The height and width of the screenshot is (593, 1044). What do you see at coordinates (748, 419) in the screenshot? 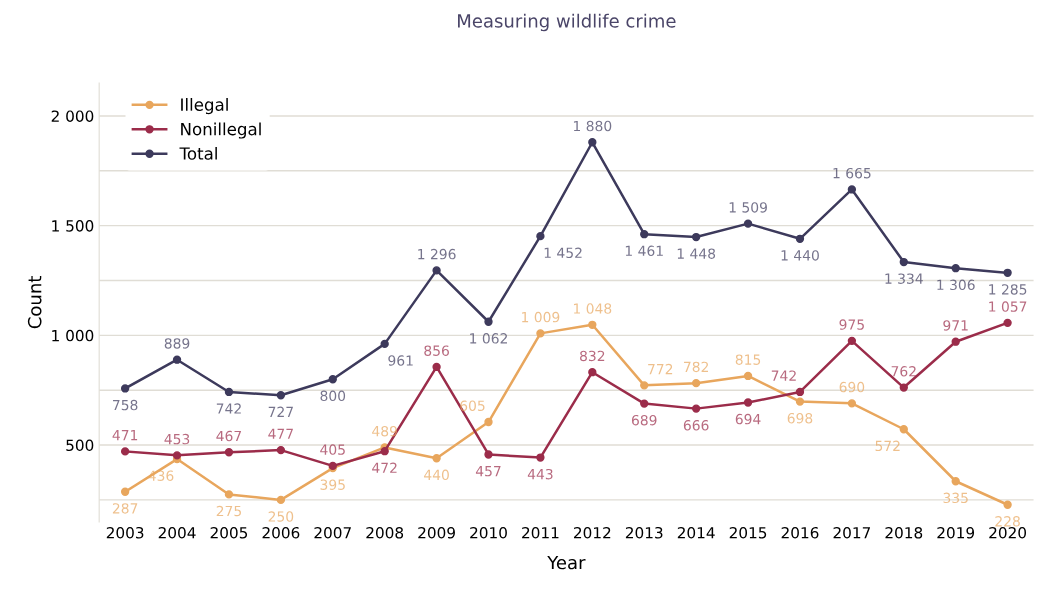
I see `data-label: 694` at bounding box center [748, 419].